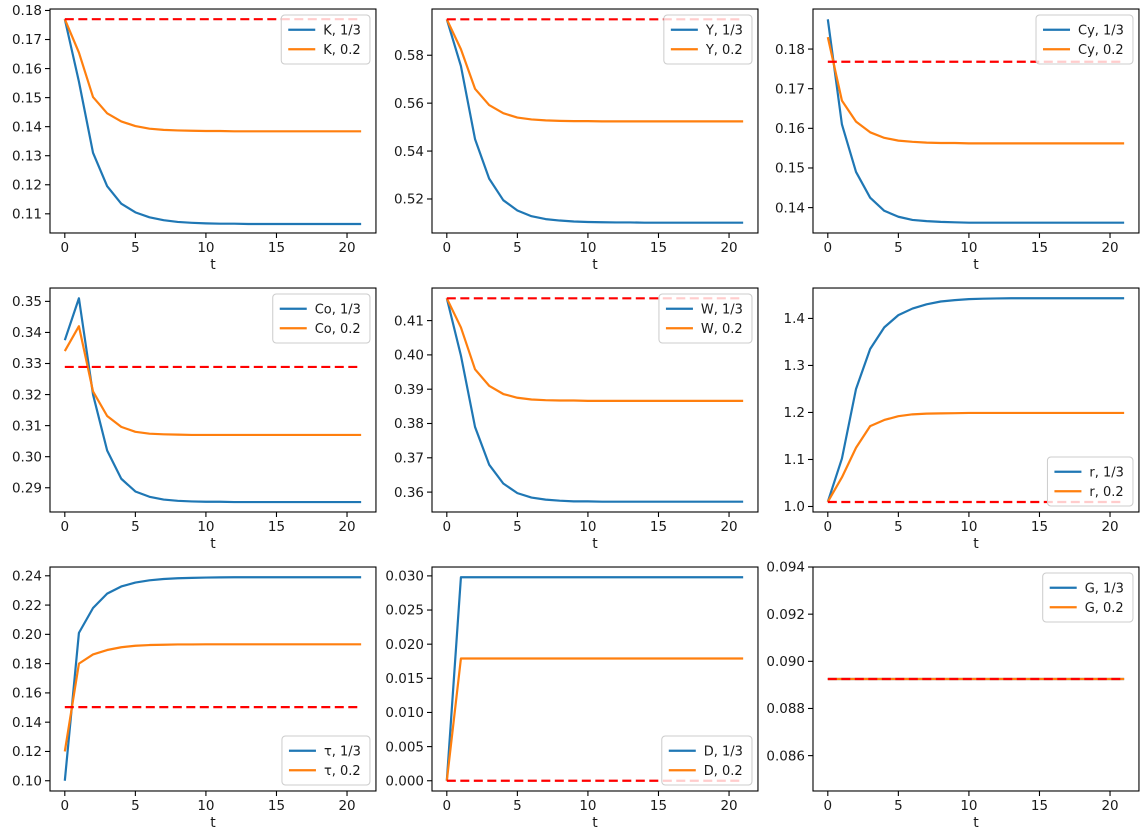 The width and height of the screenshot is (1145, 837). I want to click on legend-label: Cy, 1/3, so click(1101, 30).